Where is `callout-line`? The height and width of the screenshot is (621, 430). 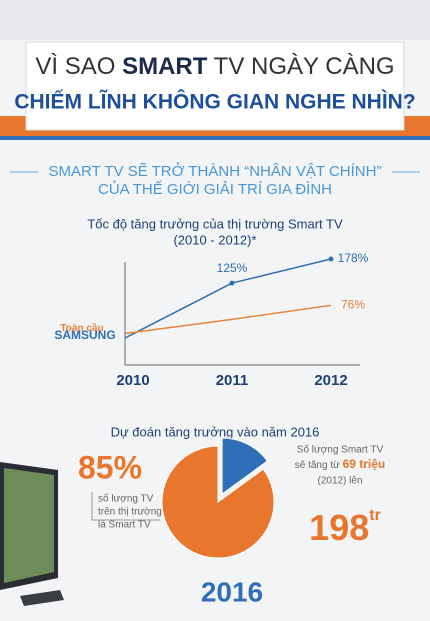 callout-line is located at coordinates (125, 506).